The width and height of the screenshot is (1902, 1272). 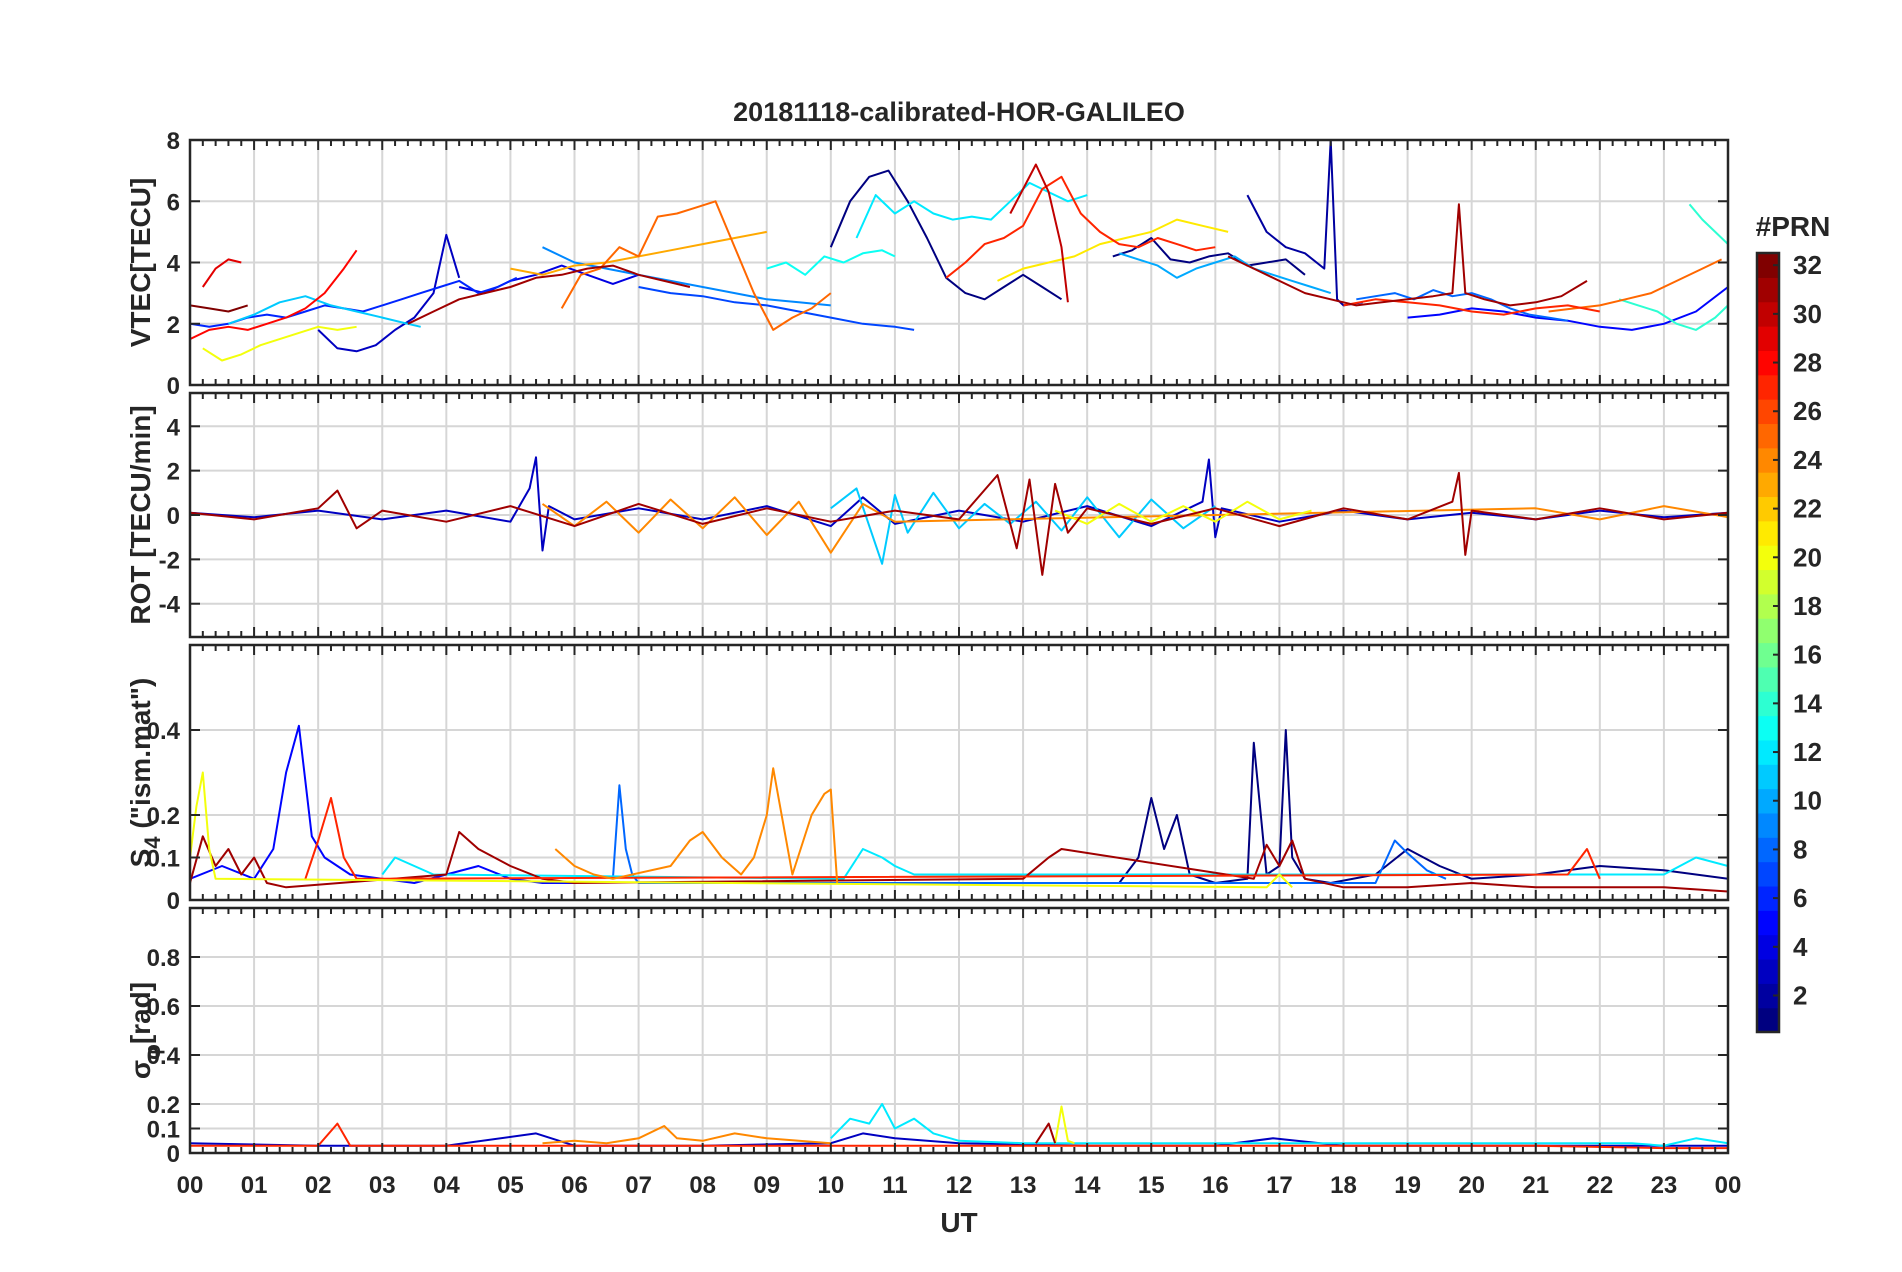 I want to click on rot-series-group, so click(x=959, y=516).